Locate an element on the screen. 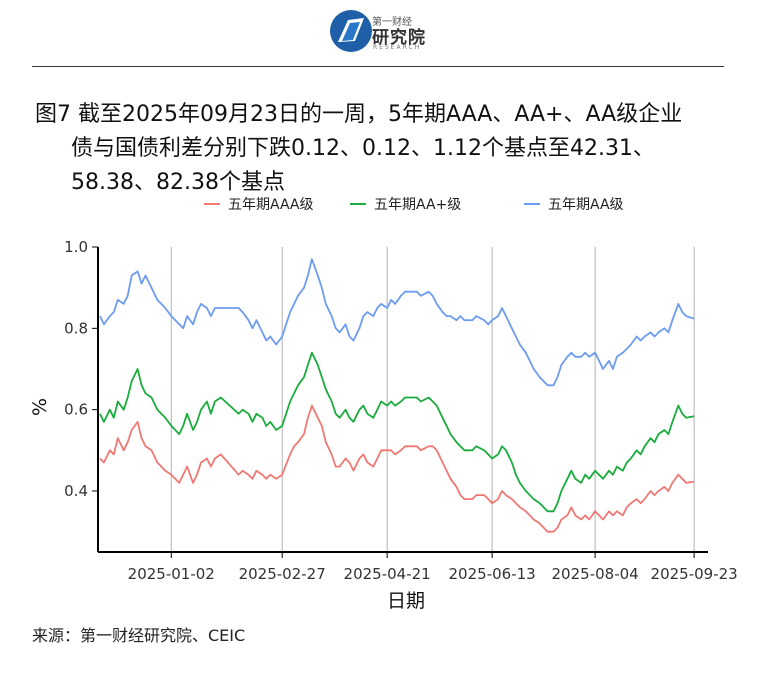 Image resolution: width=783 pixels, height=682 pixels. legend: 五年期AAA级 五年期AA+级 五年期AA级 is located at coordinates (414, 205).